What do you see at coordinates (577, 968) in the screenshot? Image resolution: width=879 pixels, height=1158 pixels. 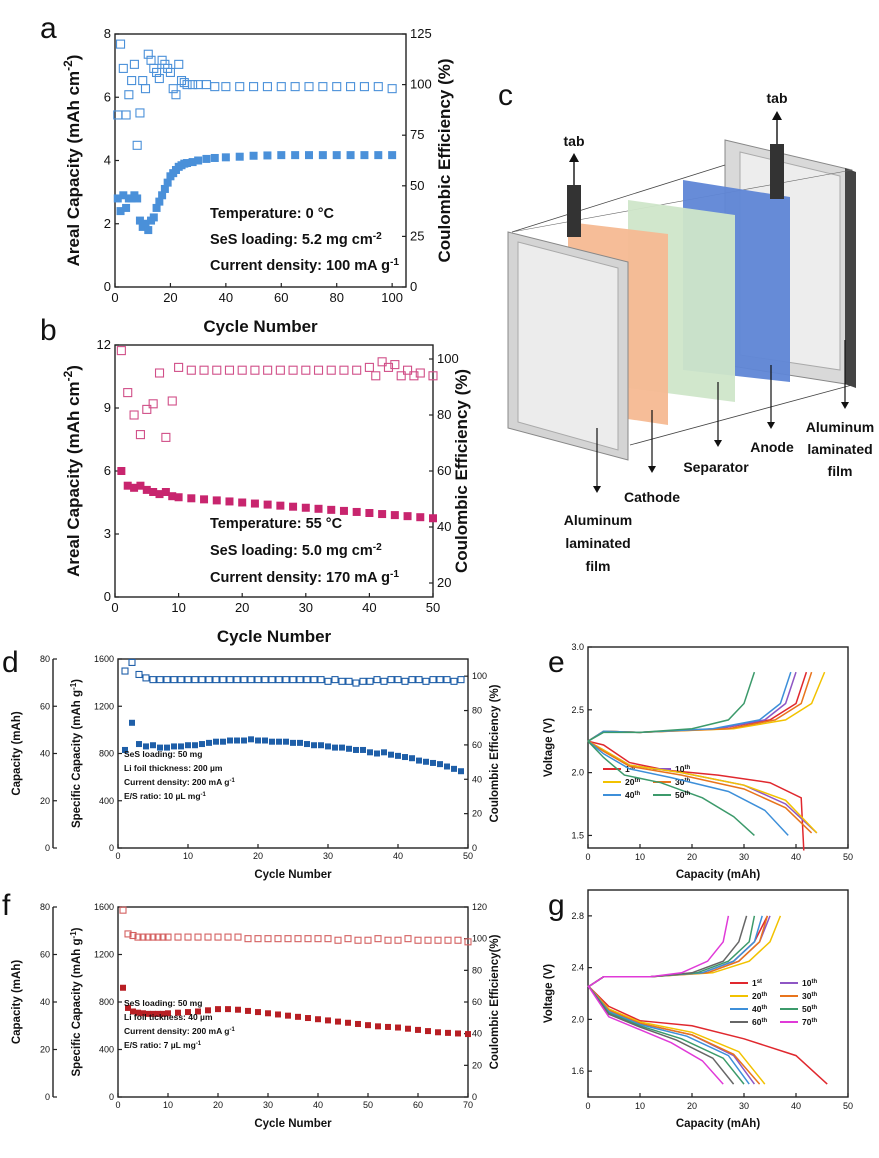 I see `y-tick-label: 2.4` at bounding box center [577, 968].